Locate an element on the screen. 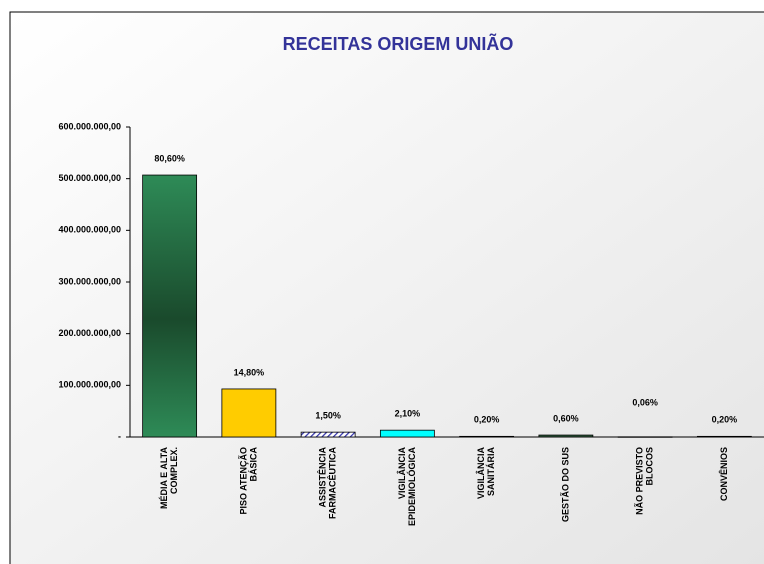 This screenshot has height=564, width=764. x-tick-label: BLOCOS is located at coordinates (650, 466).